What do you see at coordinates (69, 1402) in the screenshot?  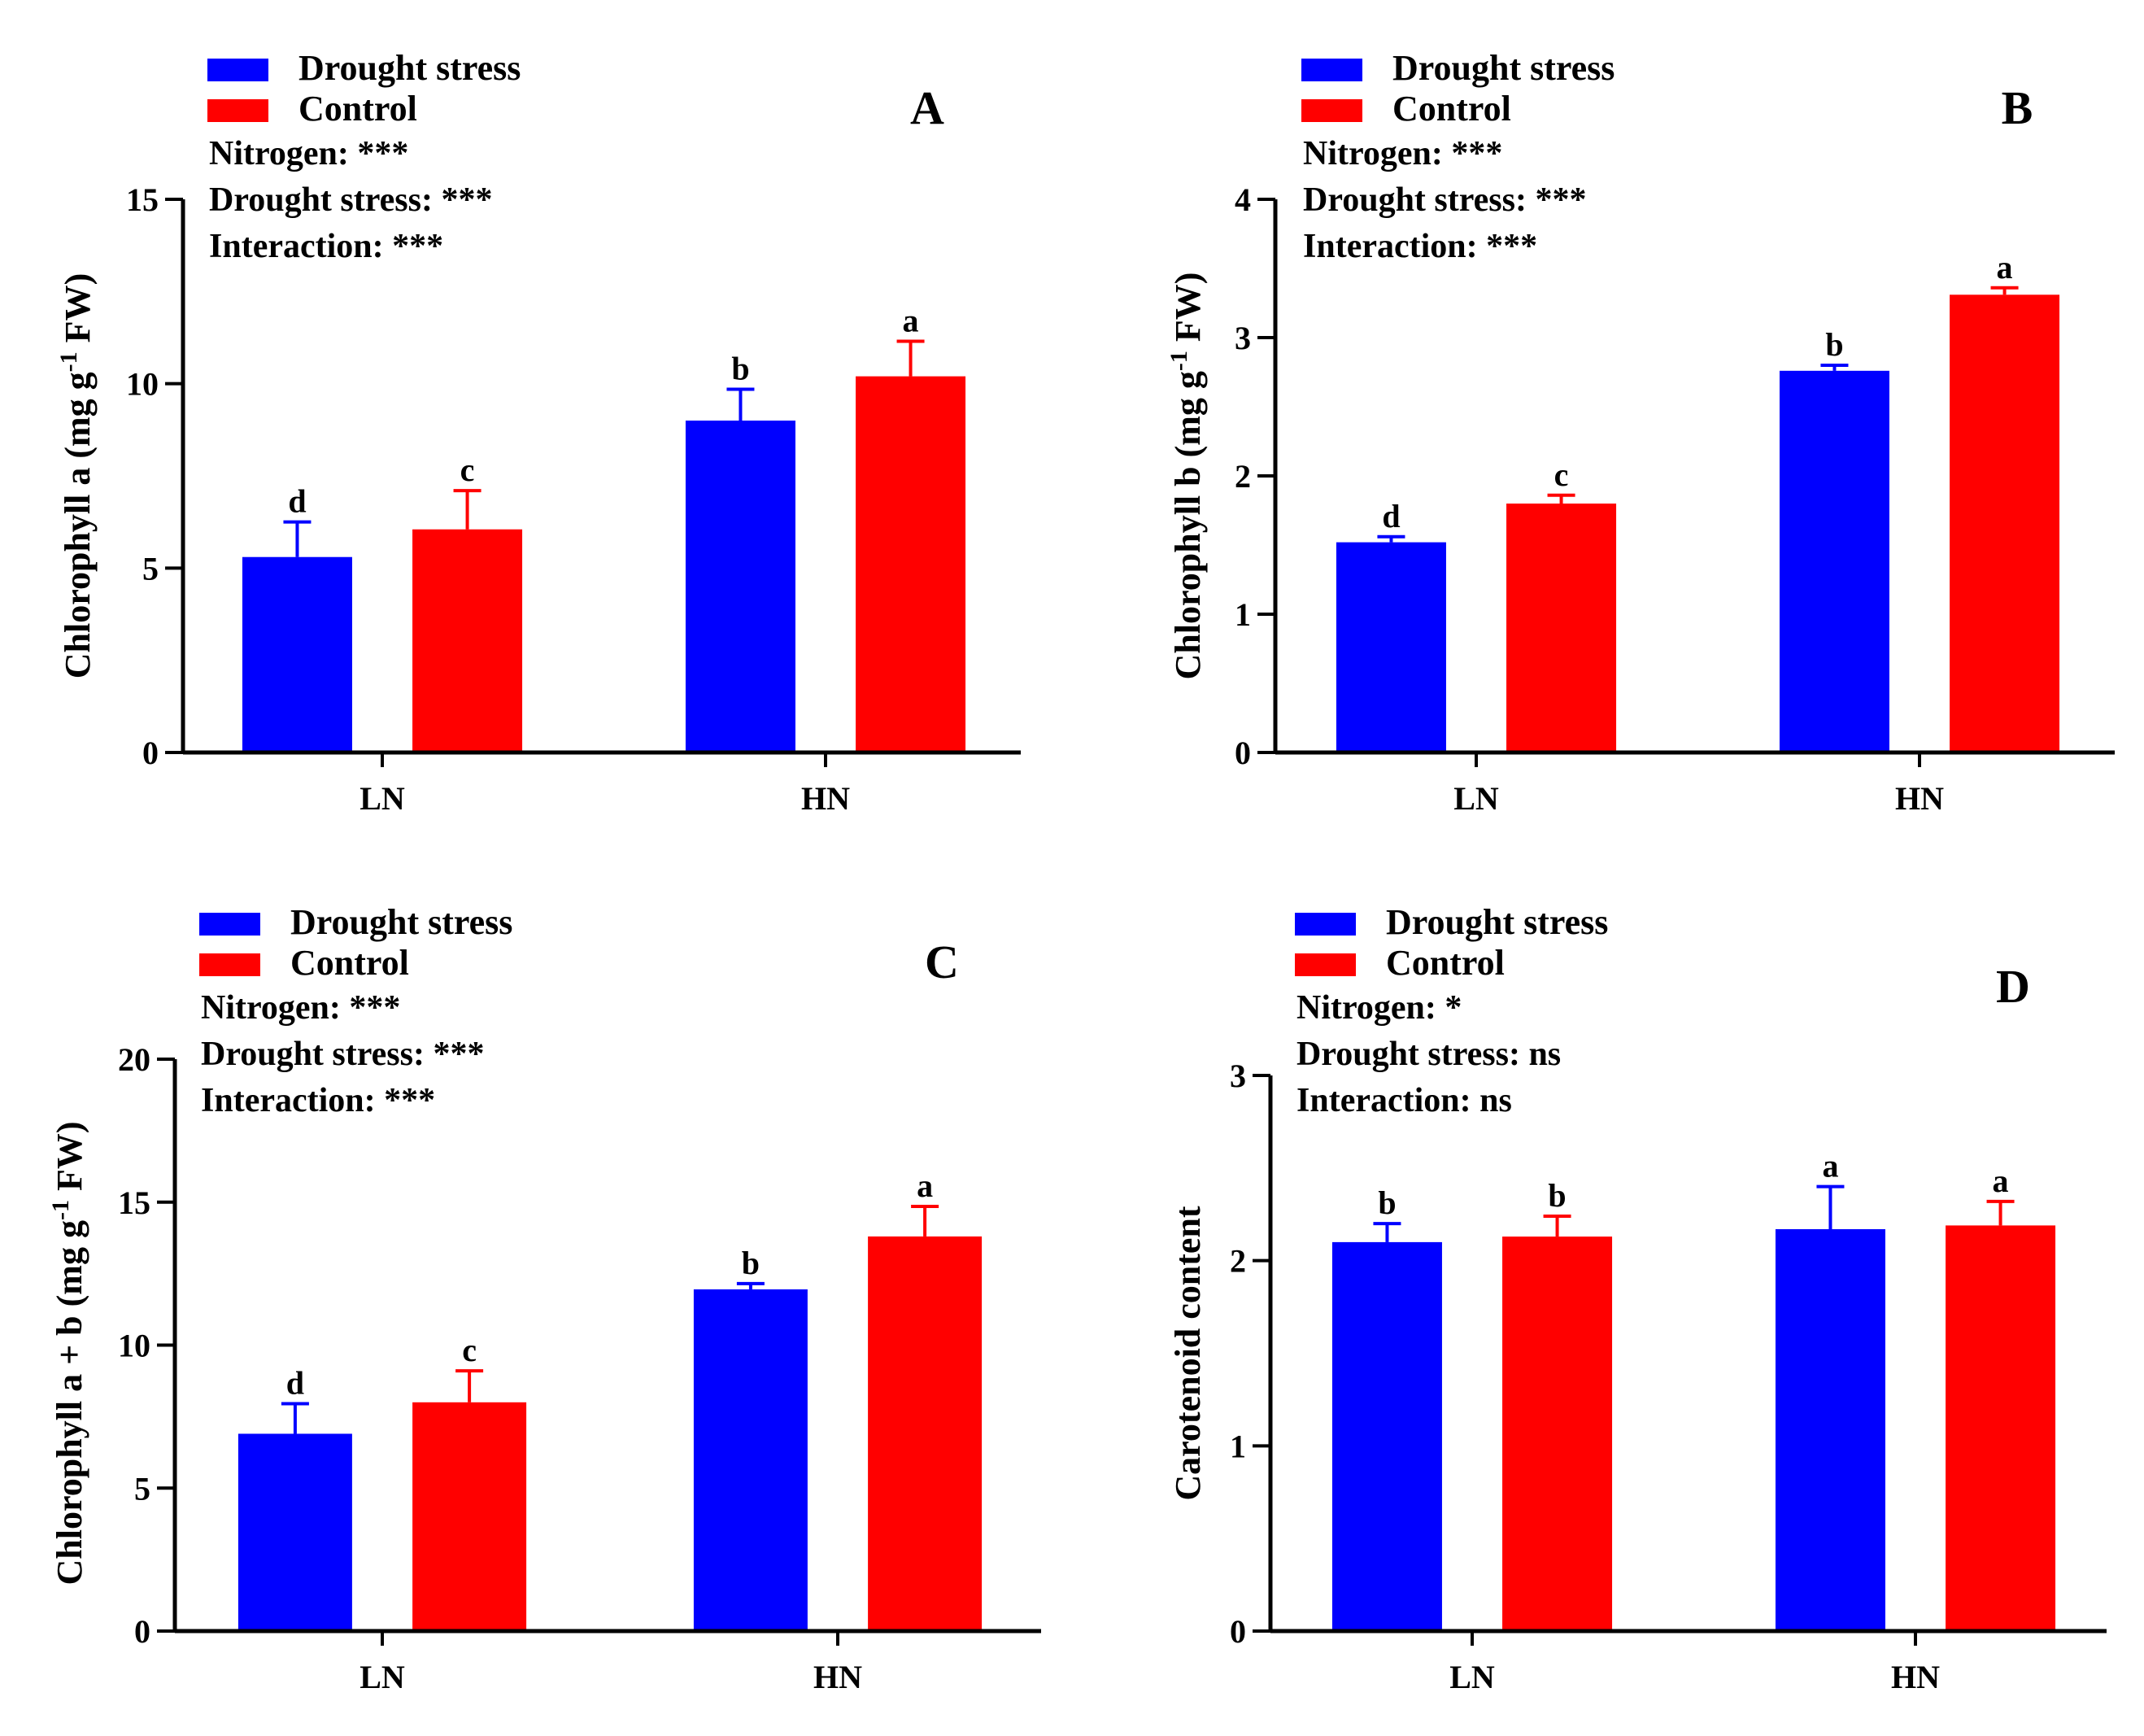 I see `y-axis-label-part: Chlorophyll a + b (mg g` at bounding box center [69, 1402].